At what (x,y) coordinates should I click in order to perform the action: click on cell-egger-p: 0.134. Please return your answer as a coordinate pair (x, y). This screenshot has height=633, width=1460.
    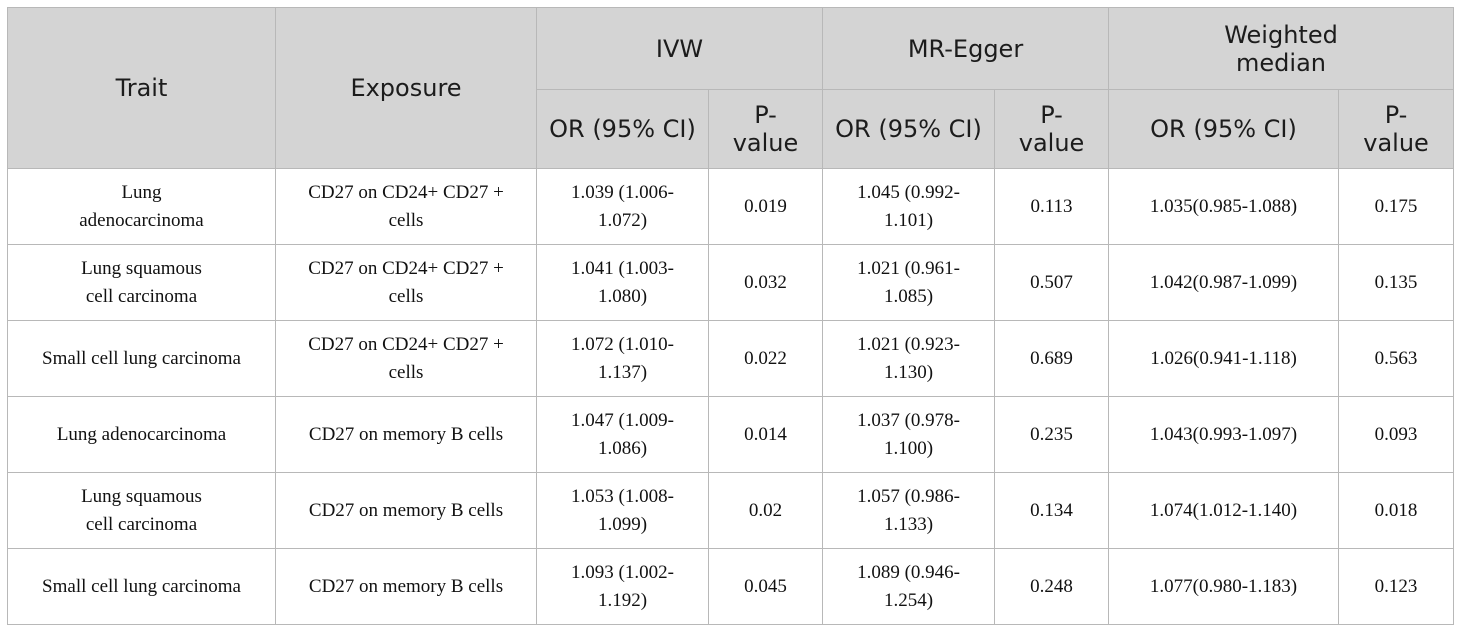
    Looking at the image, I should click on (1052, 510).